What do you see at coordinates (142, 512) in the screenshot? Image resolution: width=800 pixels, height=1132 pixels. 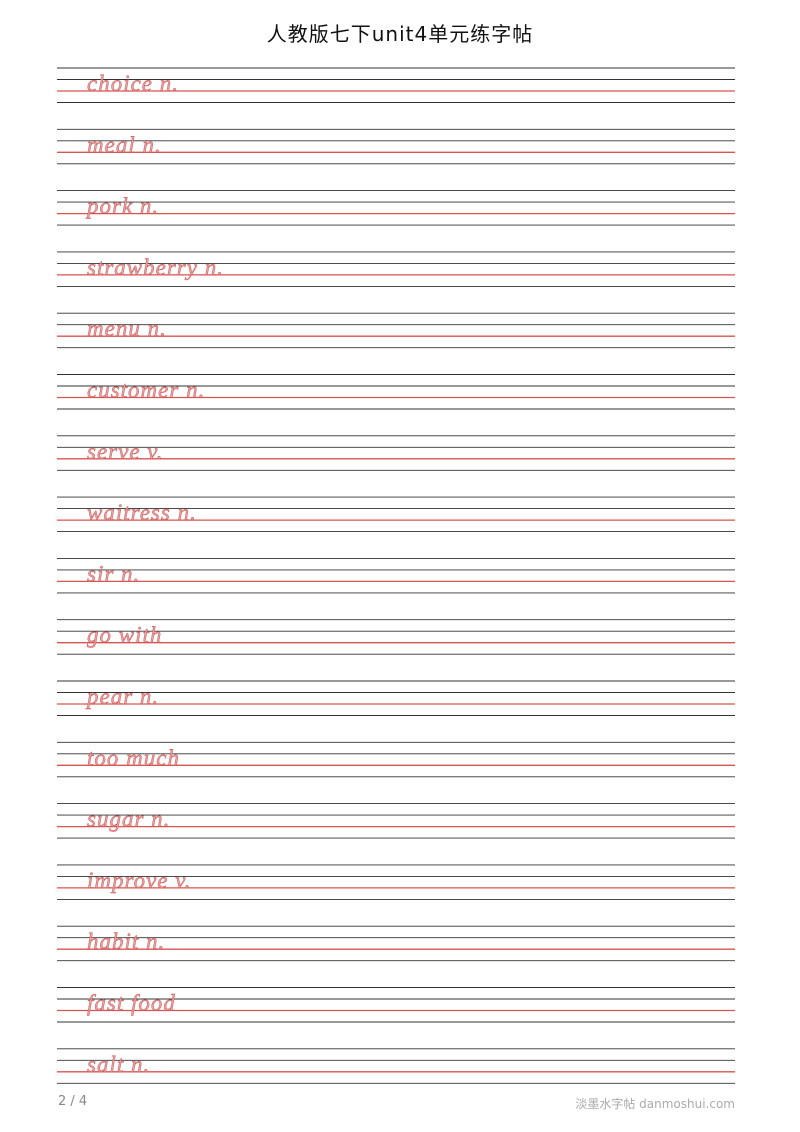 I see `trace-word: waitress n.` at bounding box center [142, 512].